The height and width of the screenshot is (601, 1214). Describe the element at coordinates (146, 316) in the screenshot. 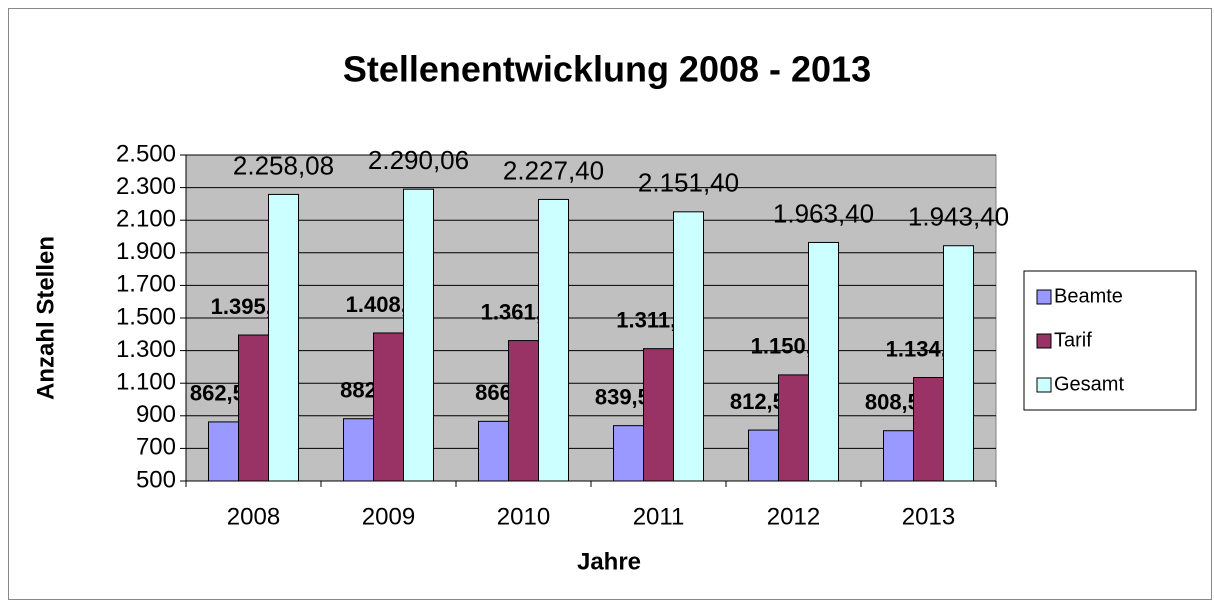

I see `y-tick-label: 1.500` at that location.